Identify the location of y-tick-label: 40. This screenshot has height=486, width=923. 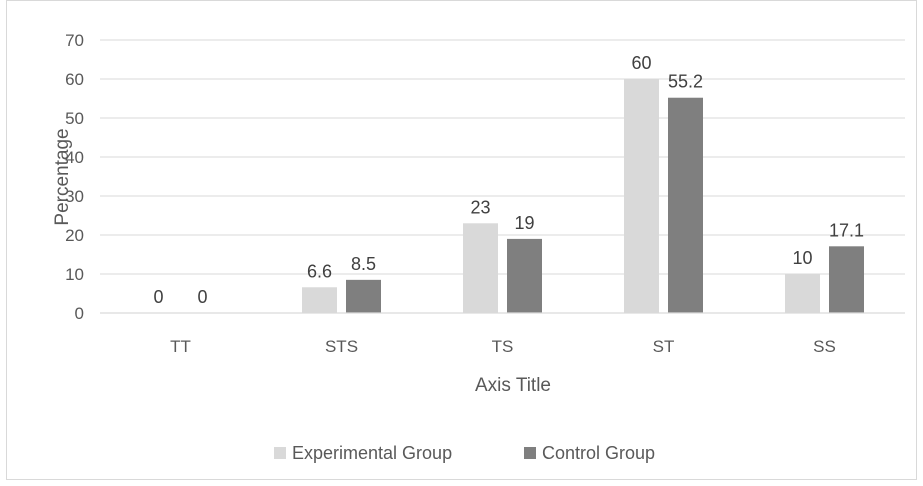
(74, 157).